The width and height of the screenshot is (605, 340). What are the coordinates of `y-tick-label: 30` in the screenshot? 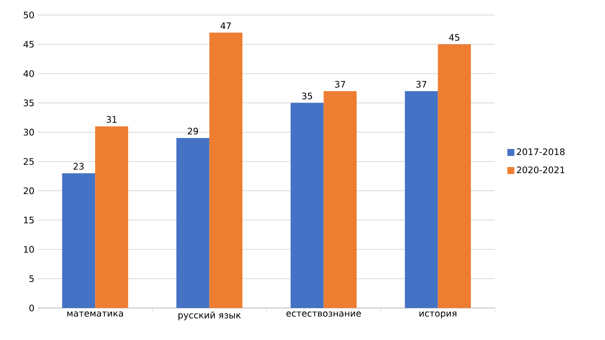 It's located at (29, 132).